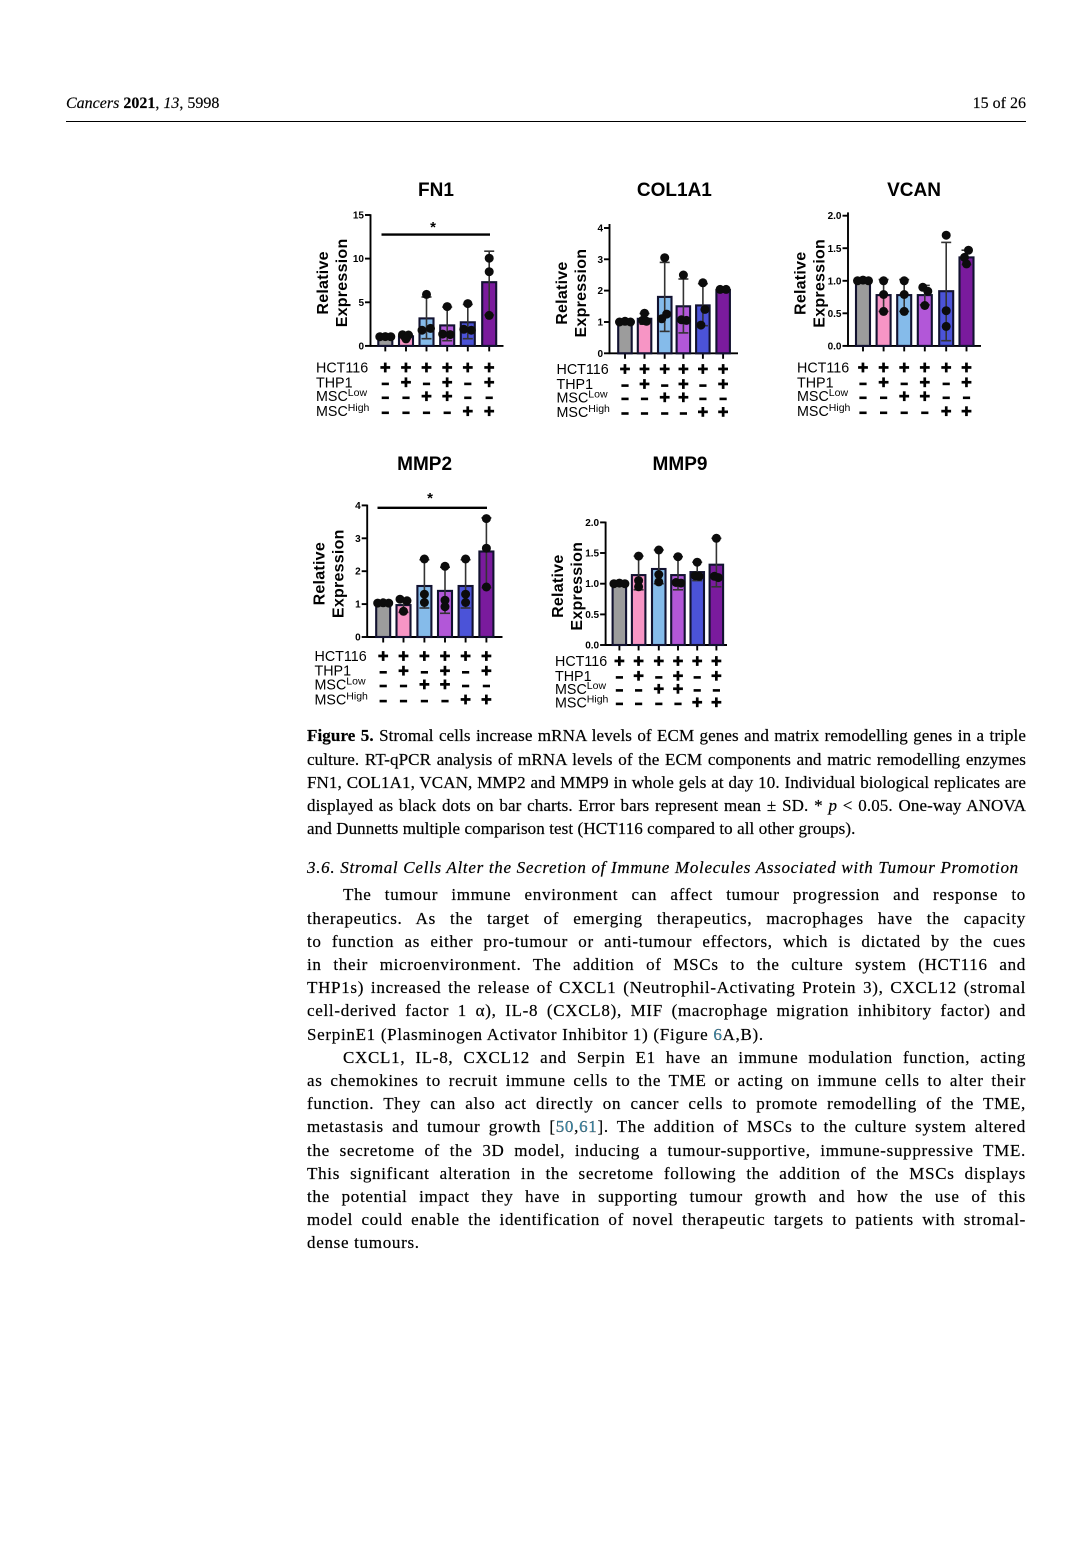  Describe the element at coordinates (424, 464) in the screenshot. I see `svg-text: MMP2` at that location.